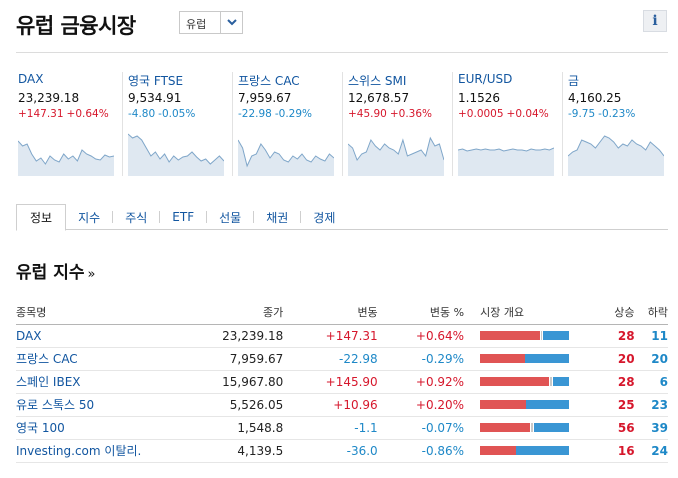 This screenshot has width=678, height=478. What do you see at coordinates (330, 451) in the screenshot?
I see `row-change: -36.0` at bounding box center [330, 451].